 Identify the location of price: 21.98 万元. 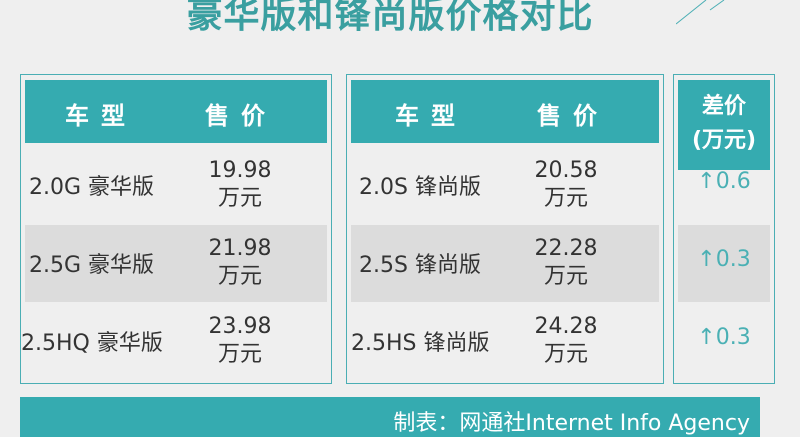
(240, 262).